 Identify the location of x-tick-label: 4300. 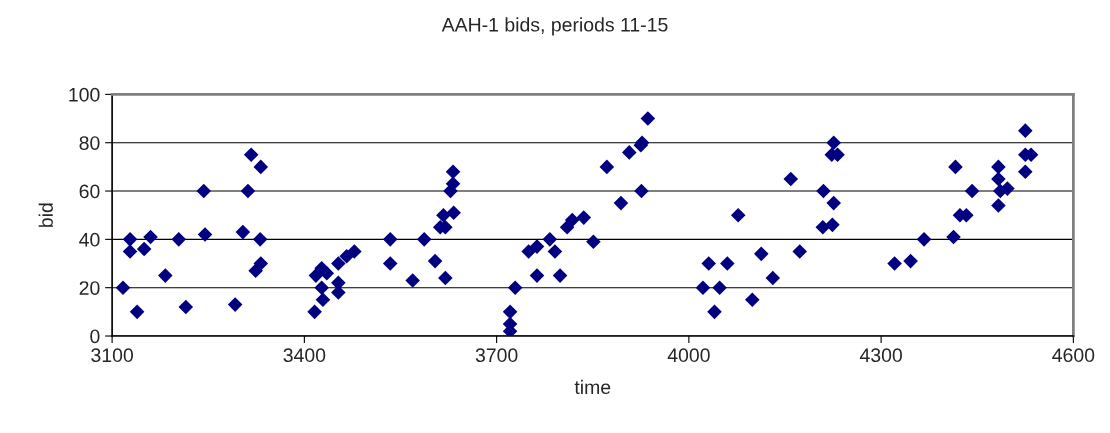
(880, 355).